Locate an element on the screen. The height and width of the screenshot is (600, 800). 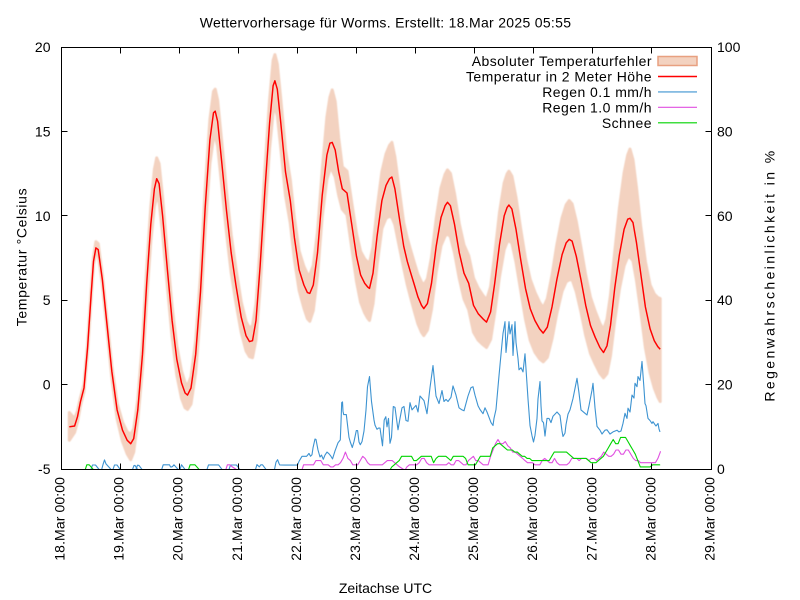
svg-text: 21.Mar 00:00 is located at coordinates (237, 519).